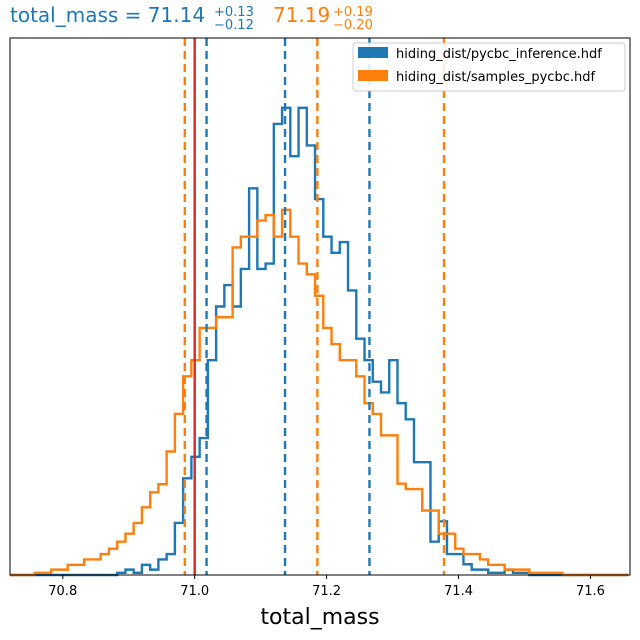 This screenshot has height=640, width=640. I want to click on title-series1-value: total_mass = 71.14, so click(107, 15).